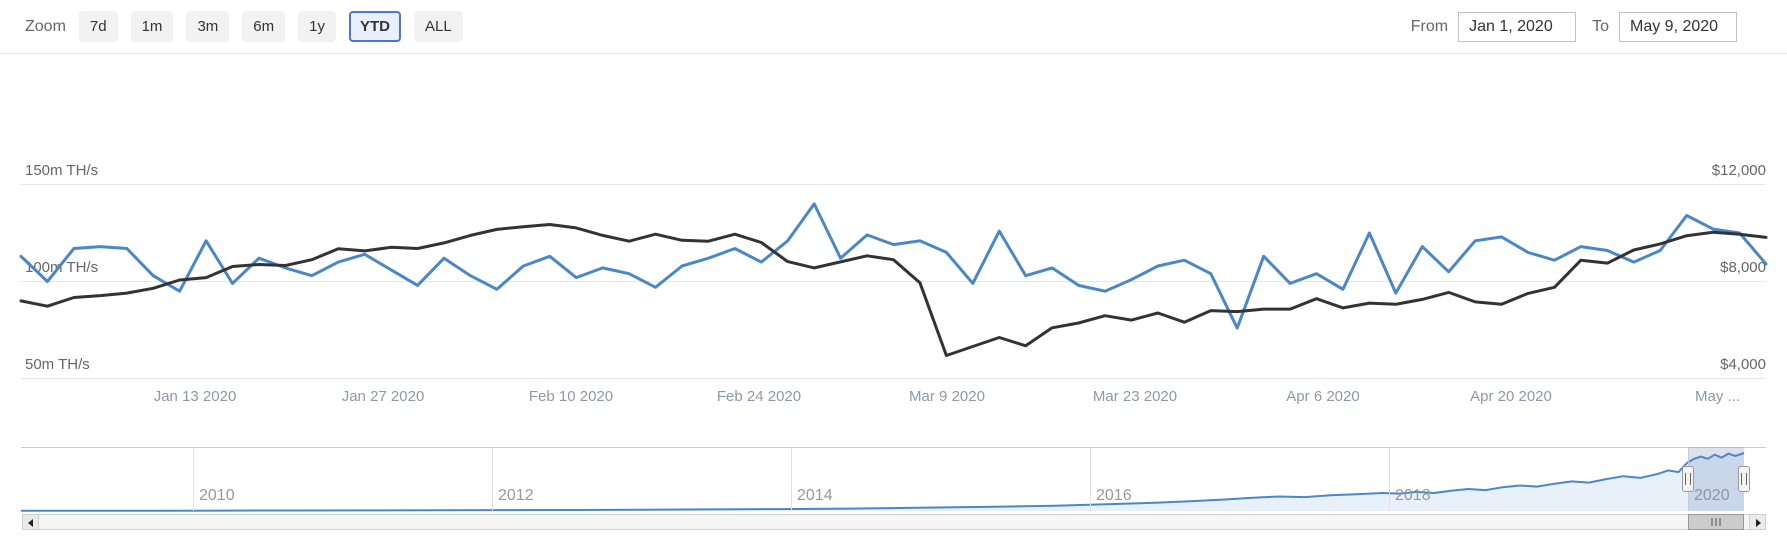  I want to click on xaxis-label-mar9: Mar 9 2020, so click(947, 396).